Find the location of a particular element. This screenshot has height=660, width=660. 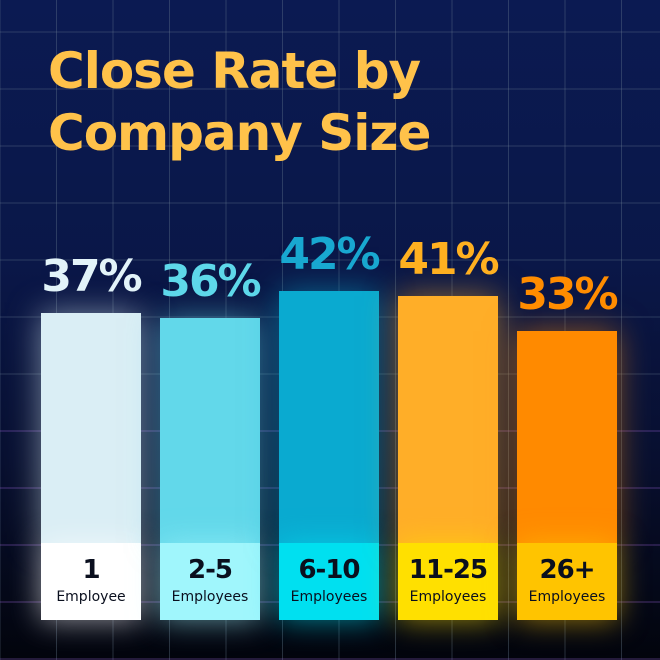

title-line-1: Close Rate by is located at coordinates (234, 71).